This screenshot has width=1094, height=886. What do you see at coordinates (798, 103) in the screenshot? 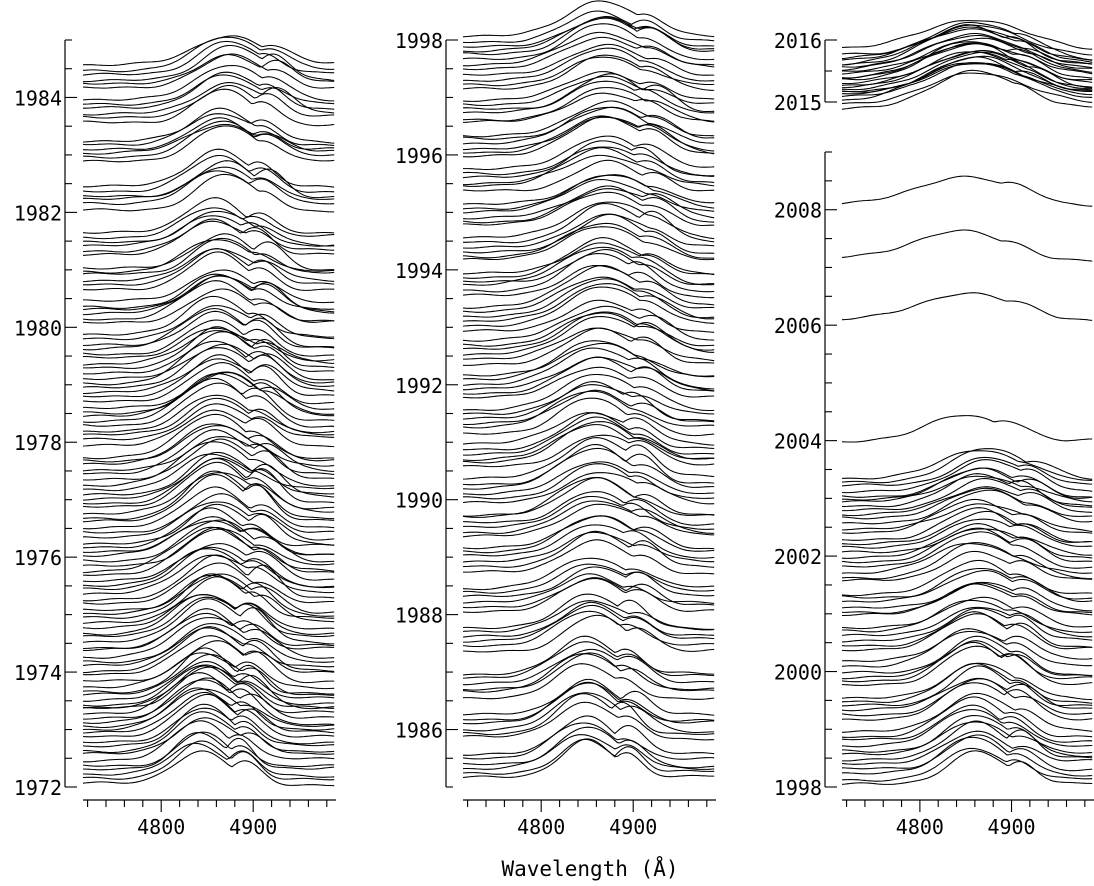
I see `y-tick-label: 2015` at bounding box center [798, 103].